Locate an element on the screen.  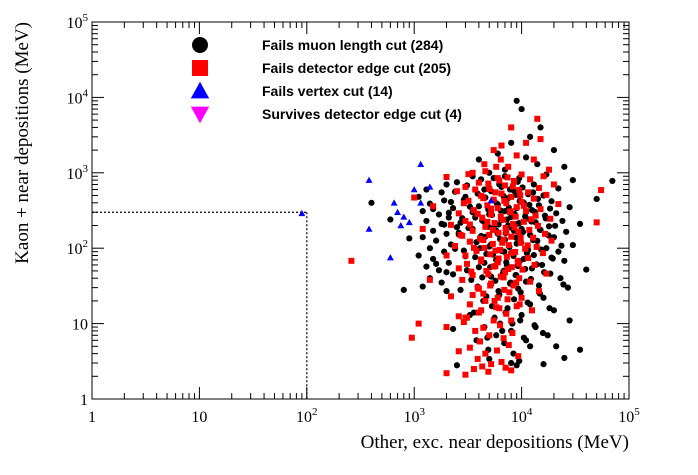
y-tick-label: 102 is located at coordinates (78, 248).